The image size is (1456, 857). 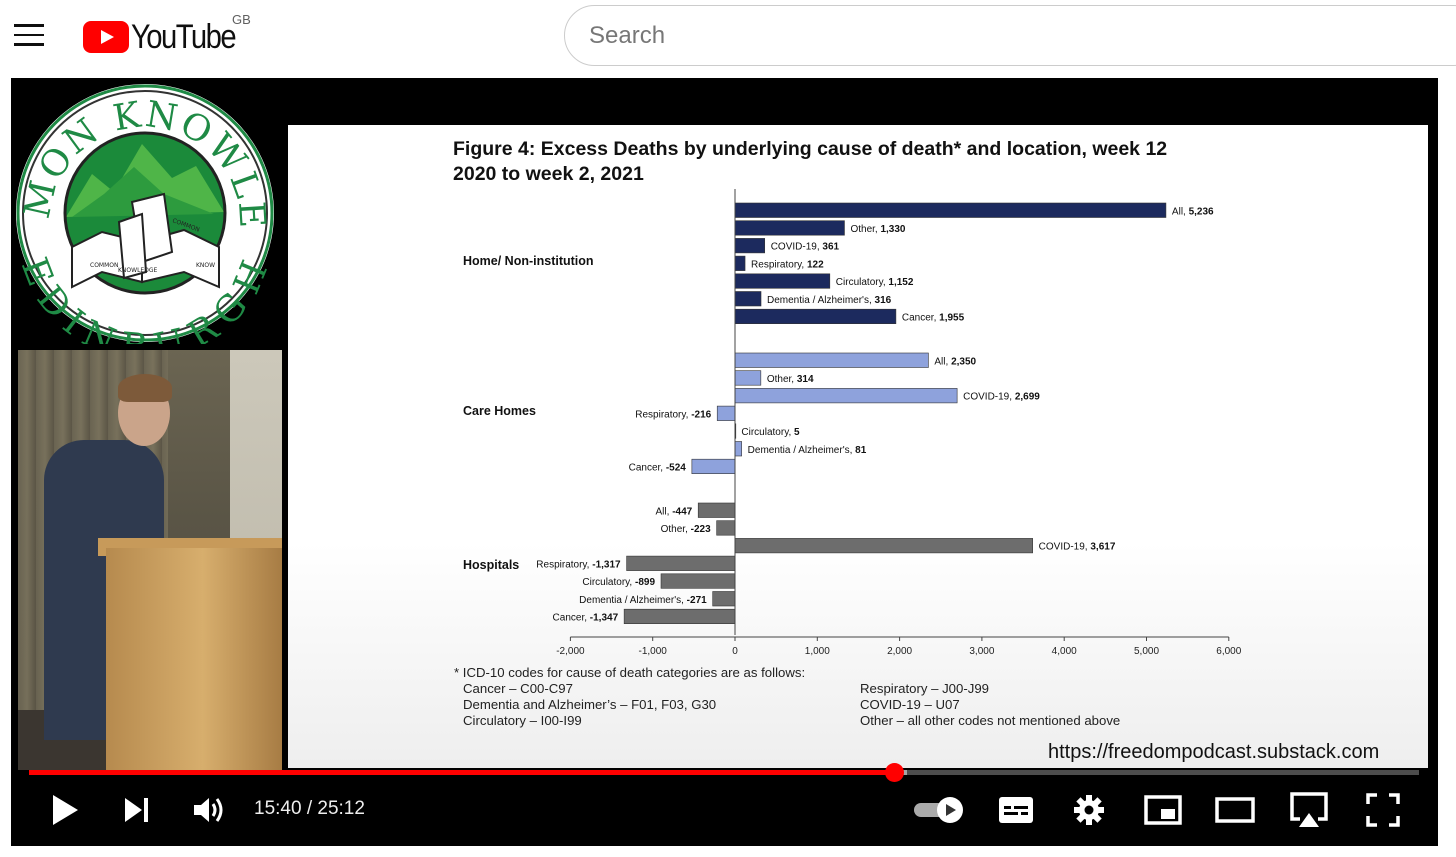 I want to click on group-label: Home/ Non-institution, so click(x=528, y=261).